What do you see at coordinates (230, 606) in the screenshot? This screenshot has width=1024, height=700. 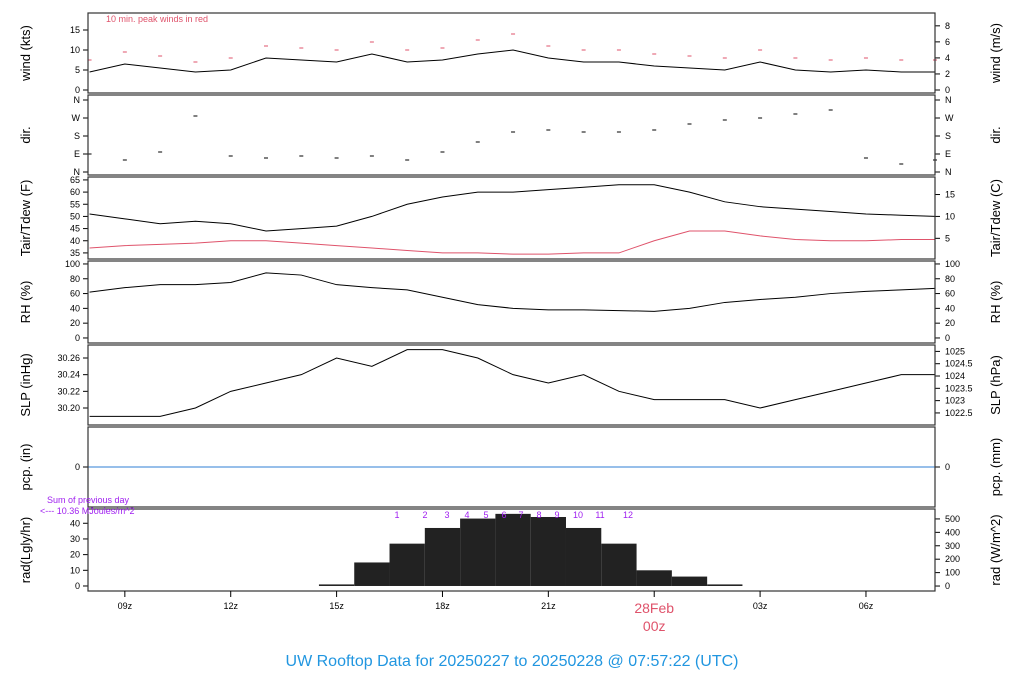 I see `x-tick-label: 12z` at bounding box center [230, 606].